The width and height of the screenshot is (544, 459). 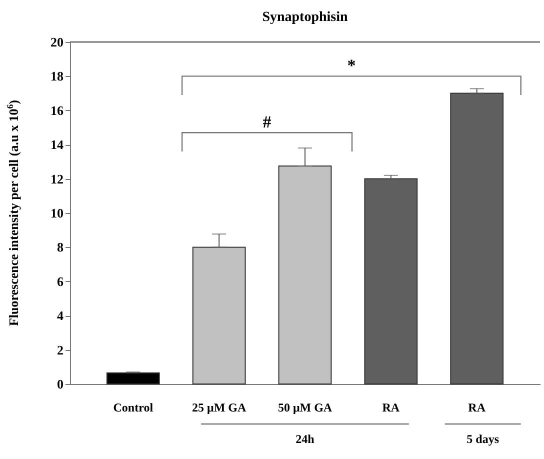 I want to click on x-tick-label: Control, so click(x=133, y=407).